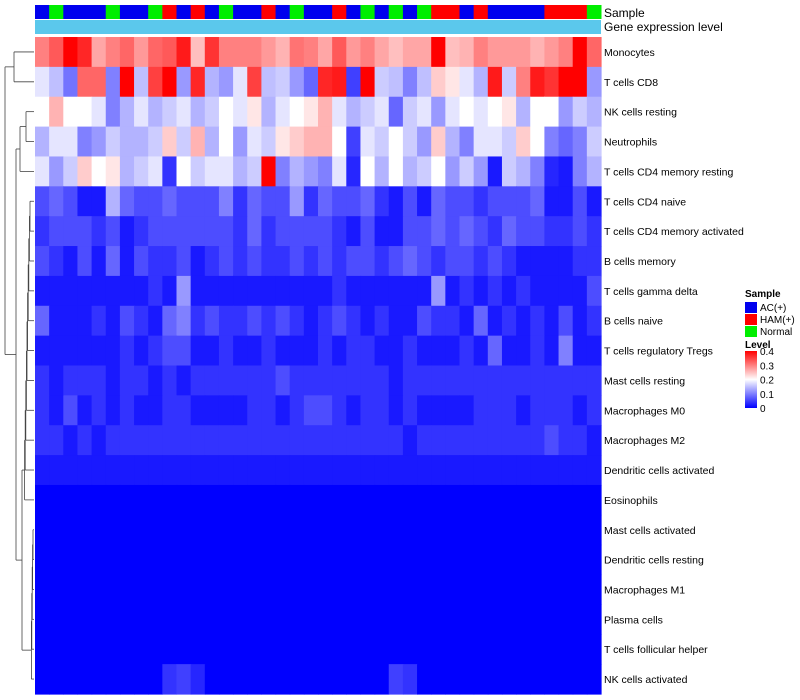  I want to click on legend-sample-label: HAM(+), so click(777, 320).